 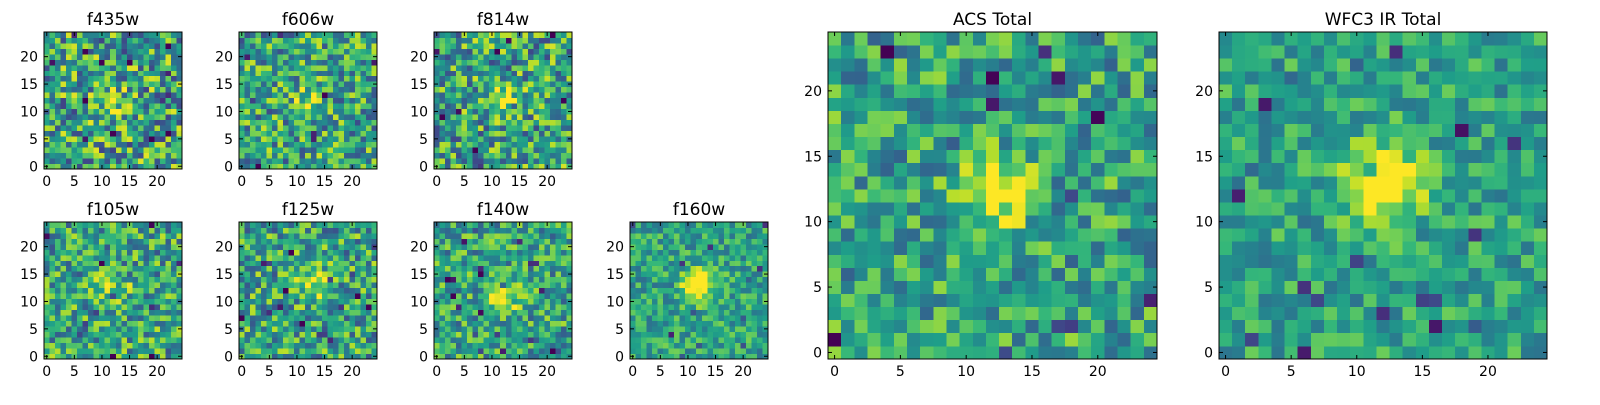 What do you see at coordinates (33, 330) in the screenshot?
I see `y-tick-label: 5` at bounding box center [33, 330].